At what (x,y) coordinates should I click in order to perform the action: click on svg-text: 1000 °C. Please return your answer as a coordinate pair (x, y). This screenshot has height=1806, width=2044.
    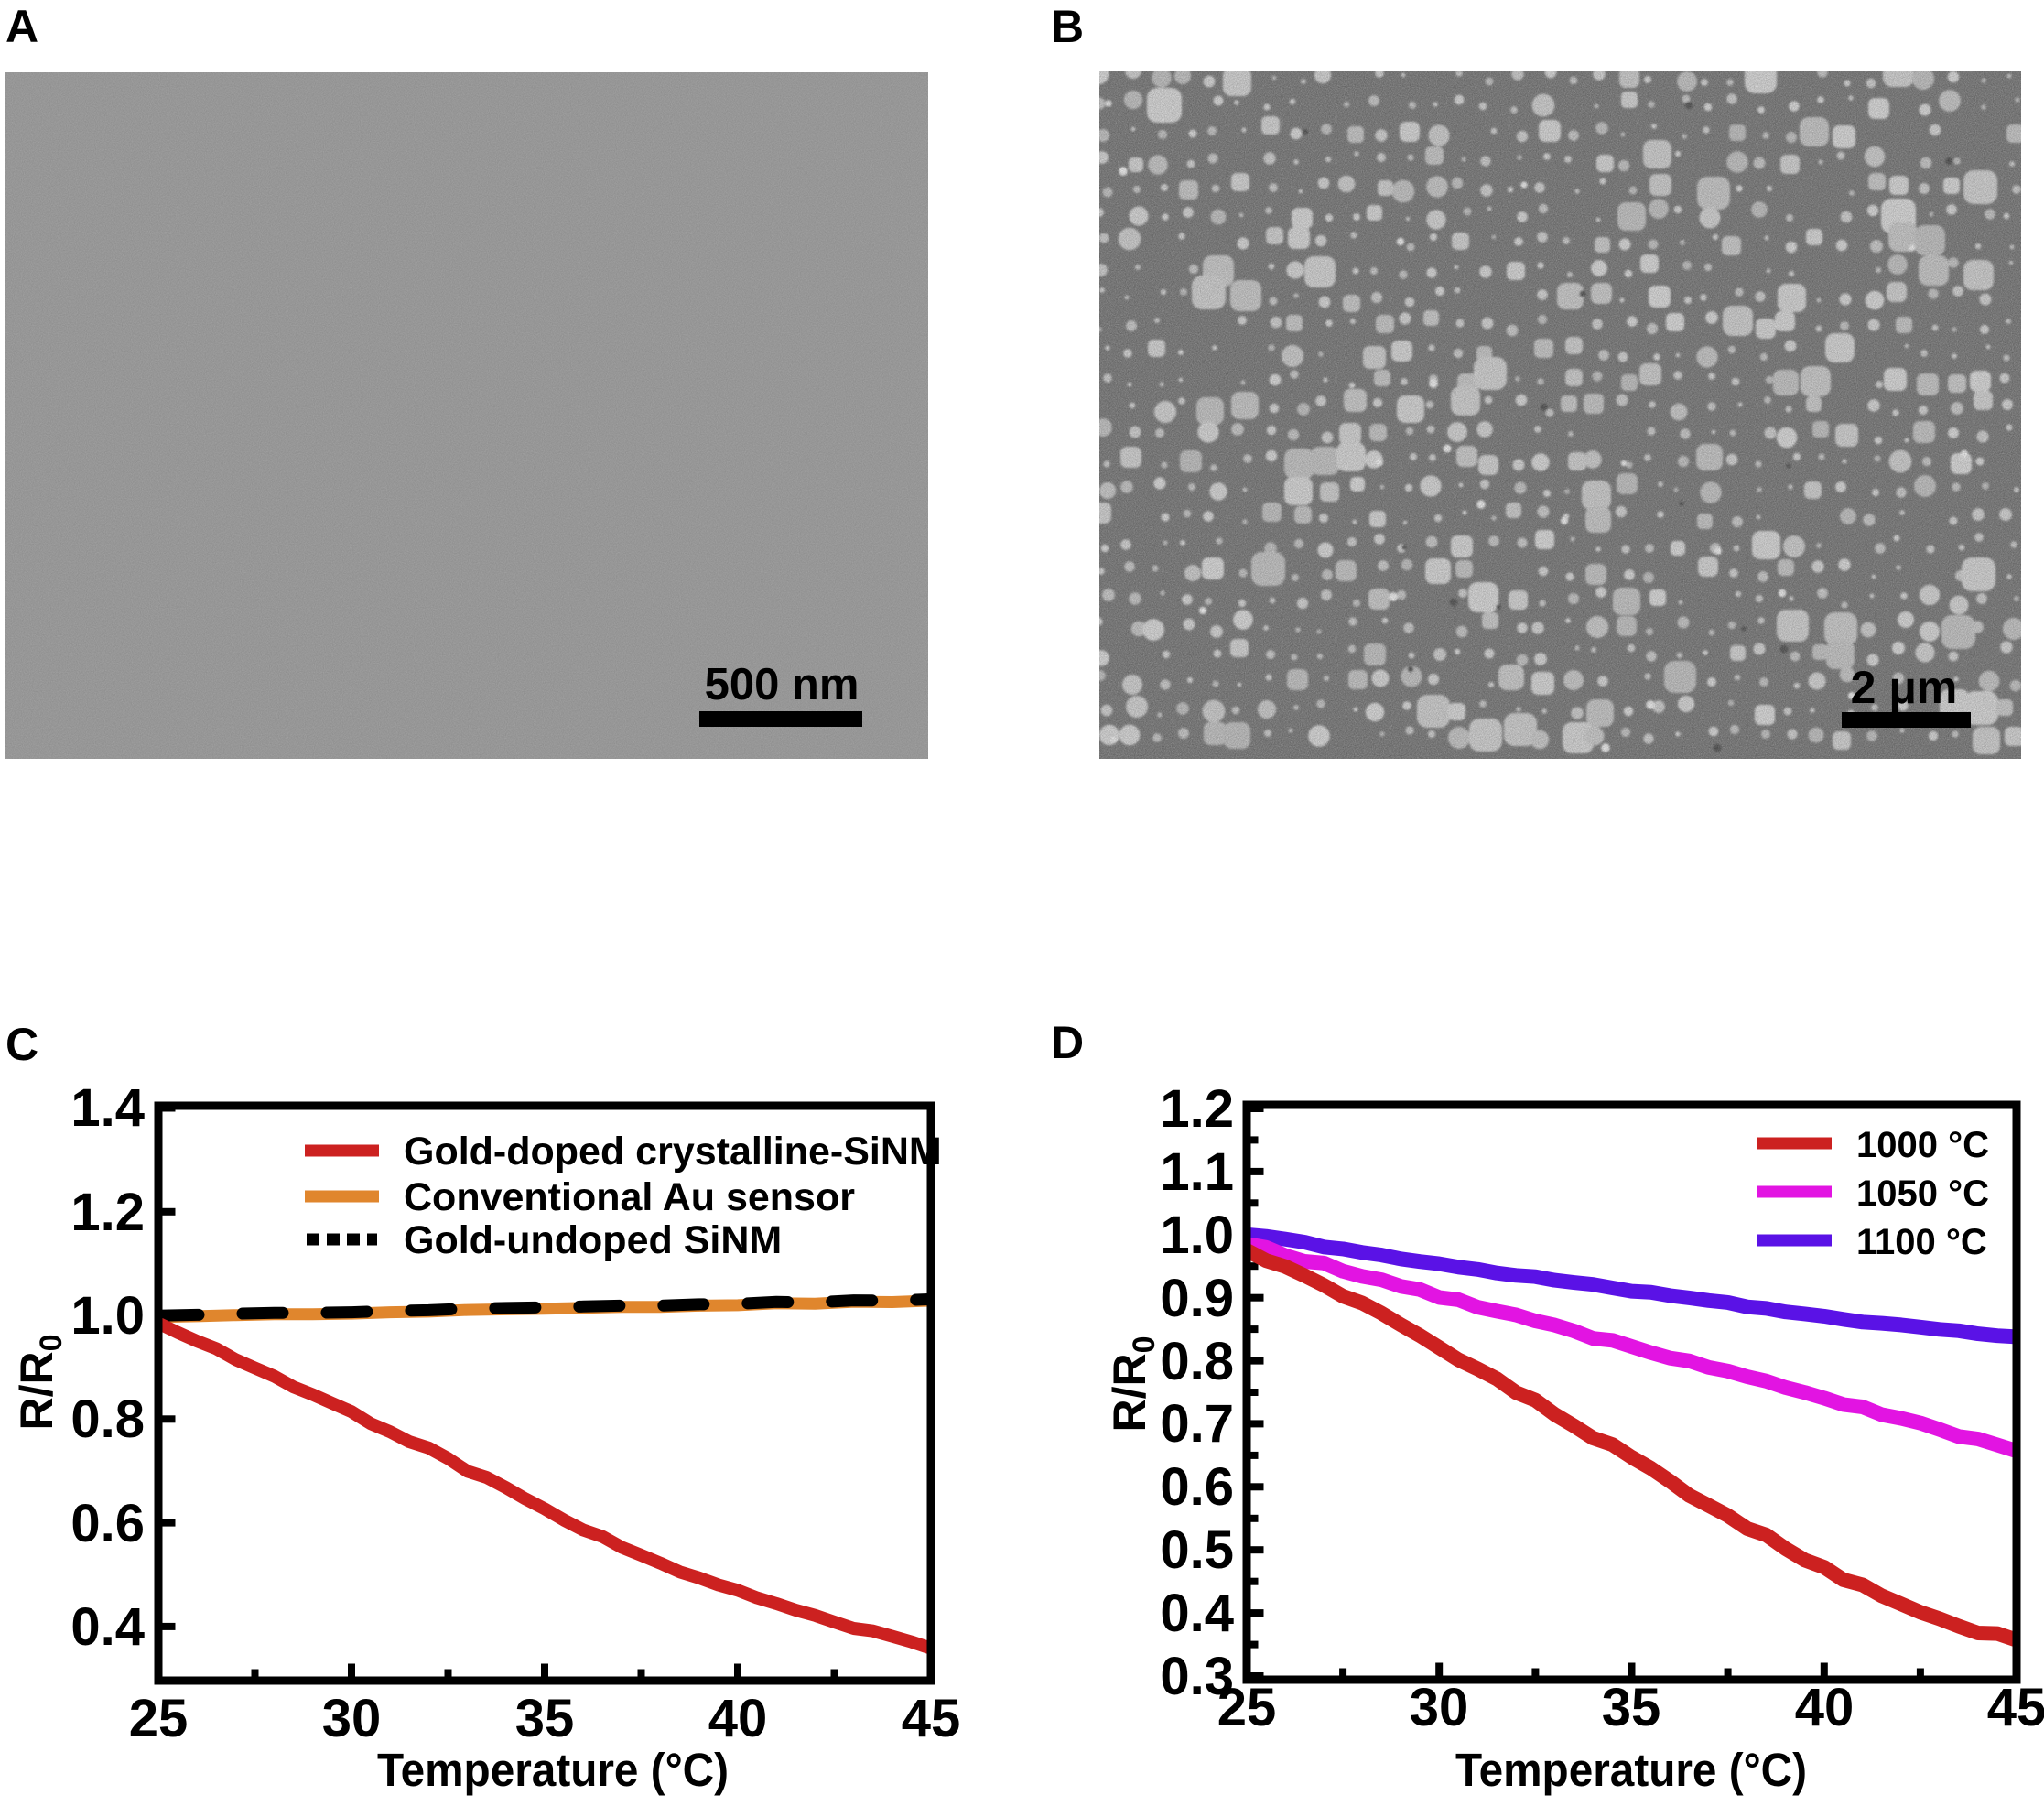
    Looking at the image, I should click on (1923, 1145).